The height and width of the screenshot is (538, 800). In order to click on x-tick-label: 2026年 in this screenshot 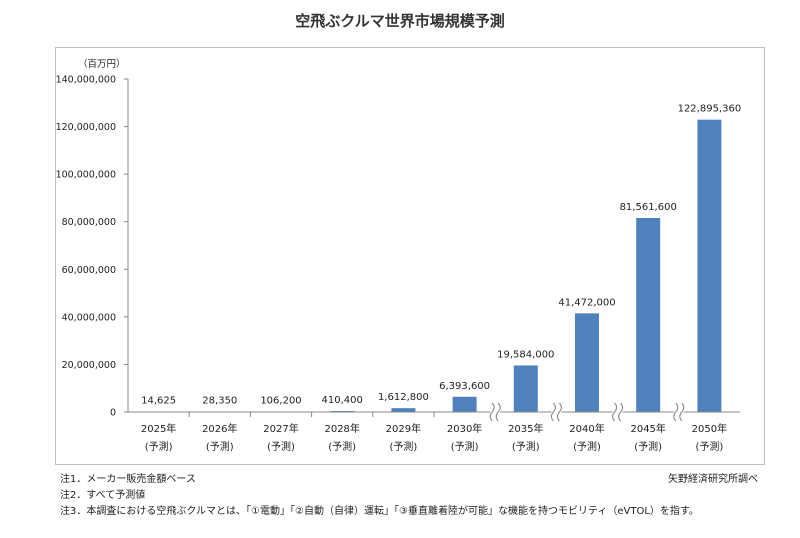, I will do `click(219, 428)`.